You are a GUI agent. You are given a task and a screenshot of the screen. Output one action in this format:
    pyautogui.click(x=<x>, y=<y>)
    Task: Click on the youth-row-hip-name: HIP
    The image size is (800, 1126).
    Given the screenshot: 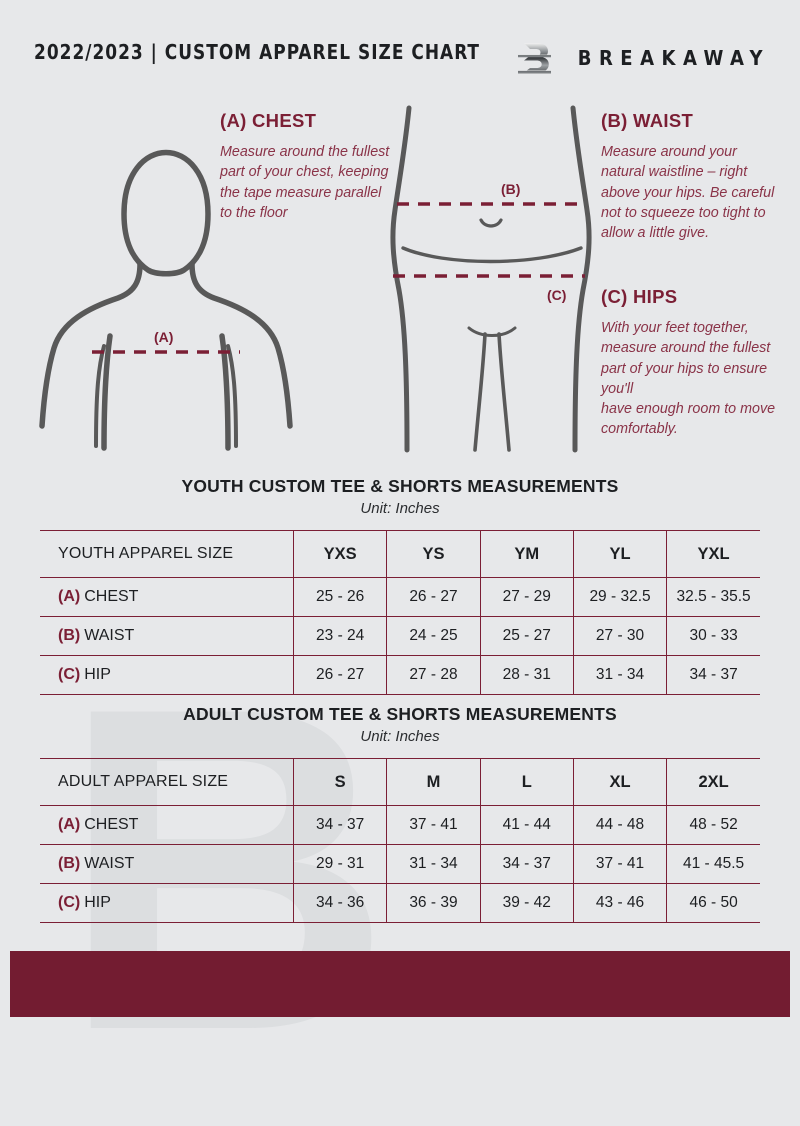 What is the action you would take?
    pyautogui.click(x=97, y=674)
    